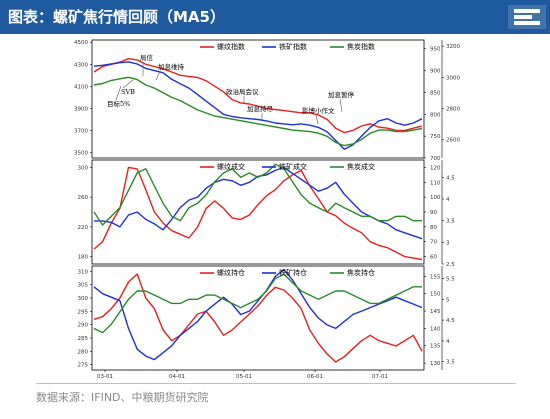 The image size is (550, 419). I want to click on x-tick-label: 05-01, so click(244, 377).